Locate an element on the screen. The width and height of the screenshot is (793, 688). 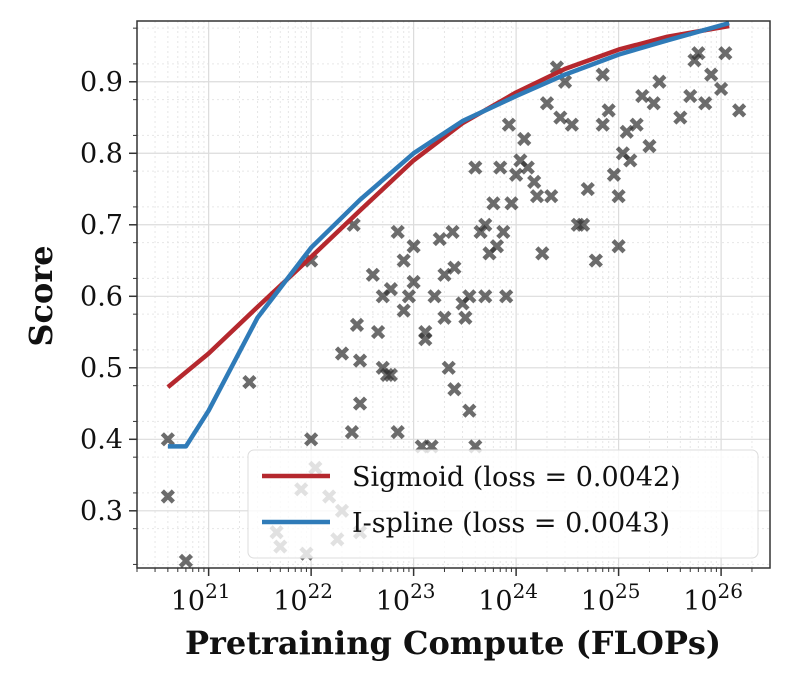
legend-label-ispline: I-spline (loss = 0.0043) is located at coordinates (511, 523).